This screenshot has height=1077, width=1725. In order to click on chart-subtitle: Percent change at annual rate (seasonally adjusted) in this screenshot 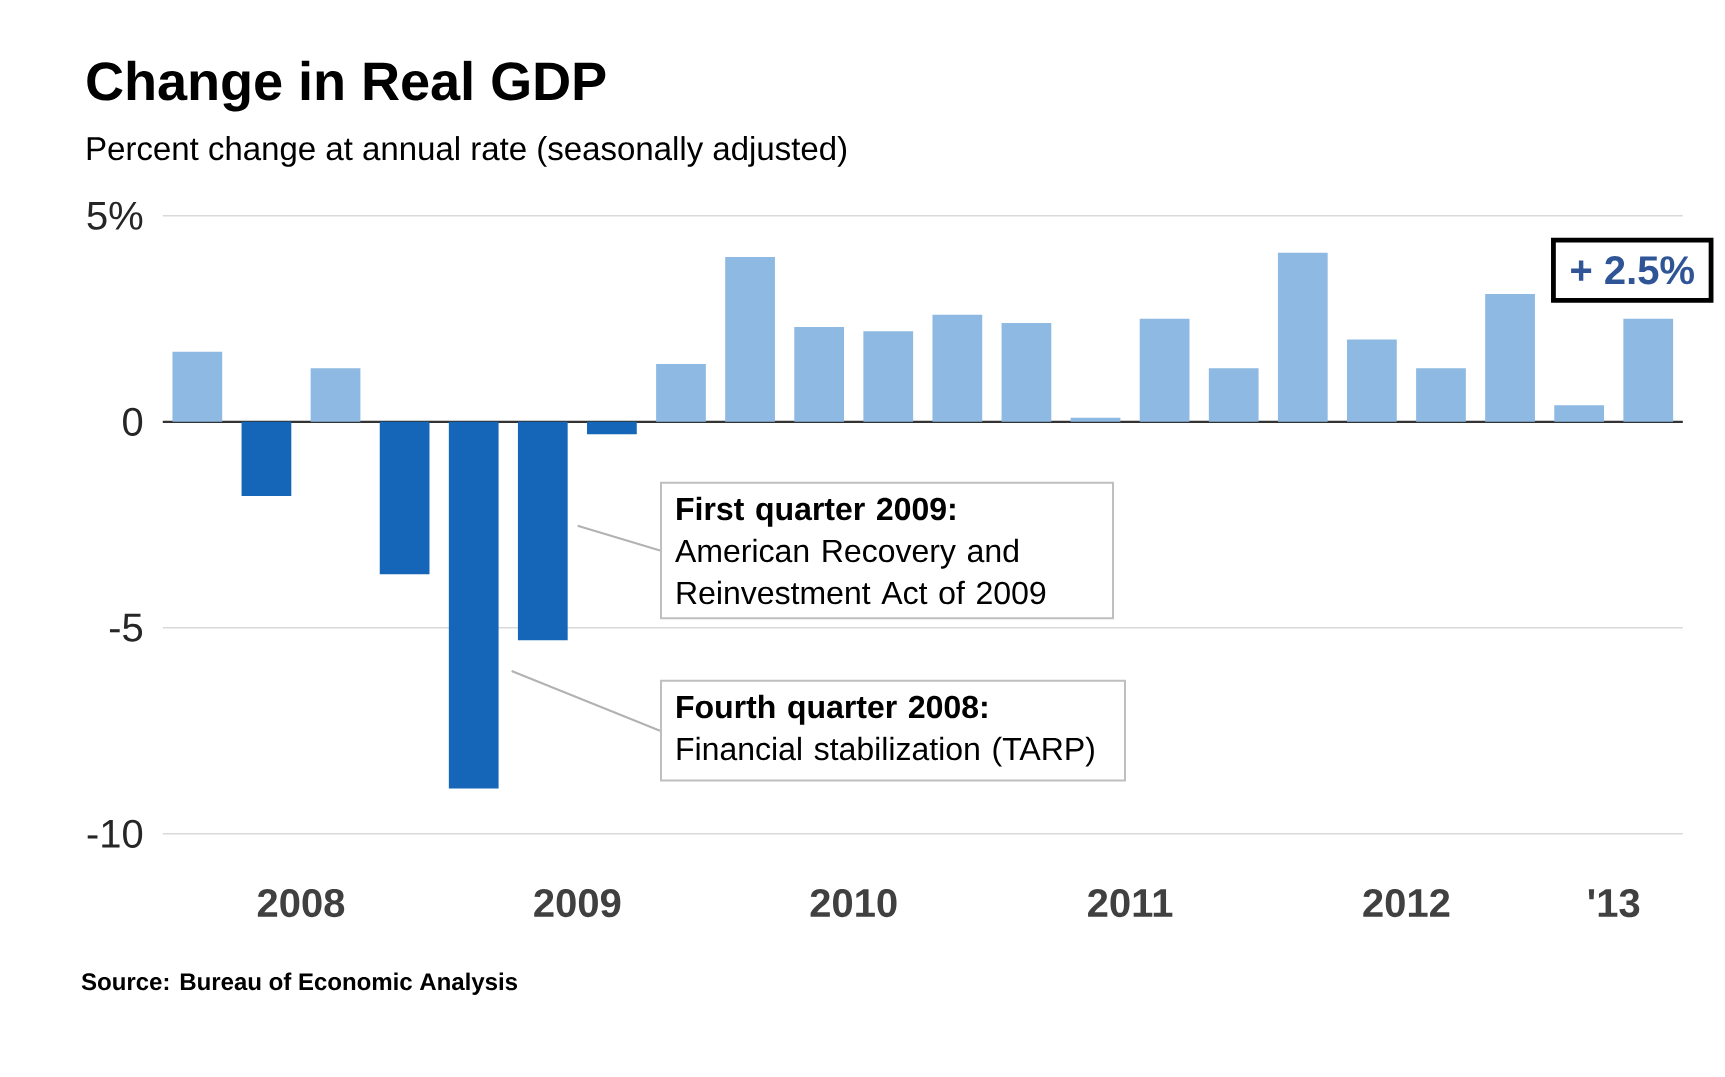, I will do `click(467, 151)`.